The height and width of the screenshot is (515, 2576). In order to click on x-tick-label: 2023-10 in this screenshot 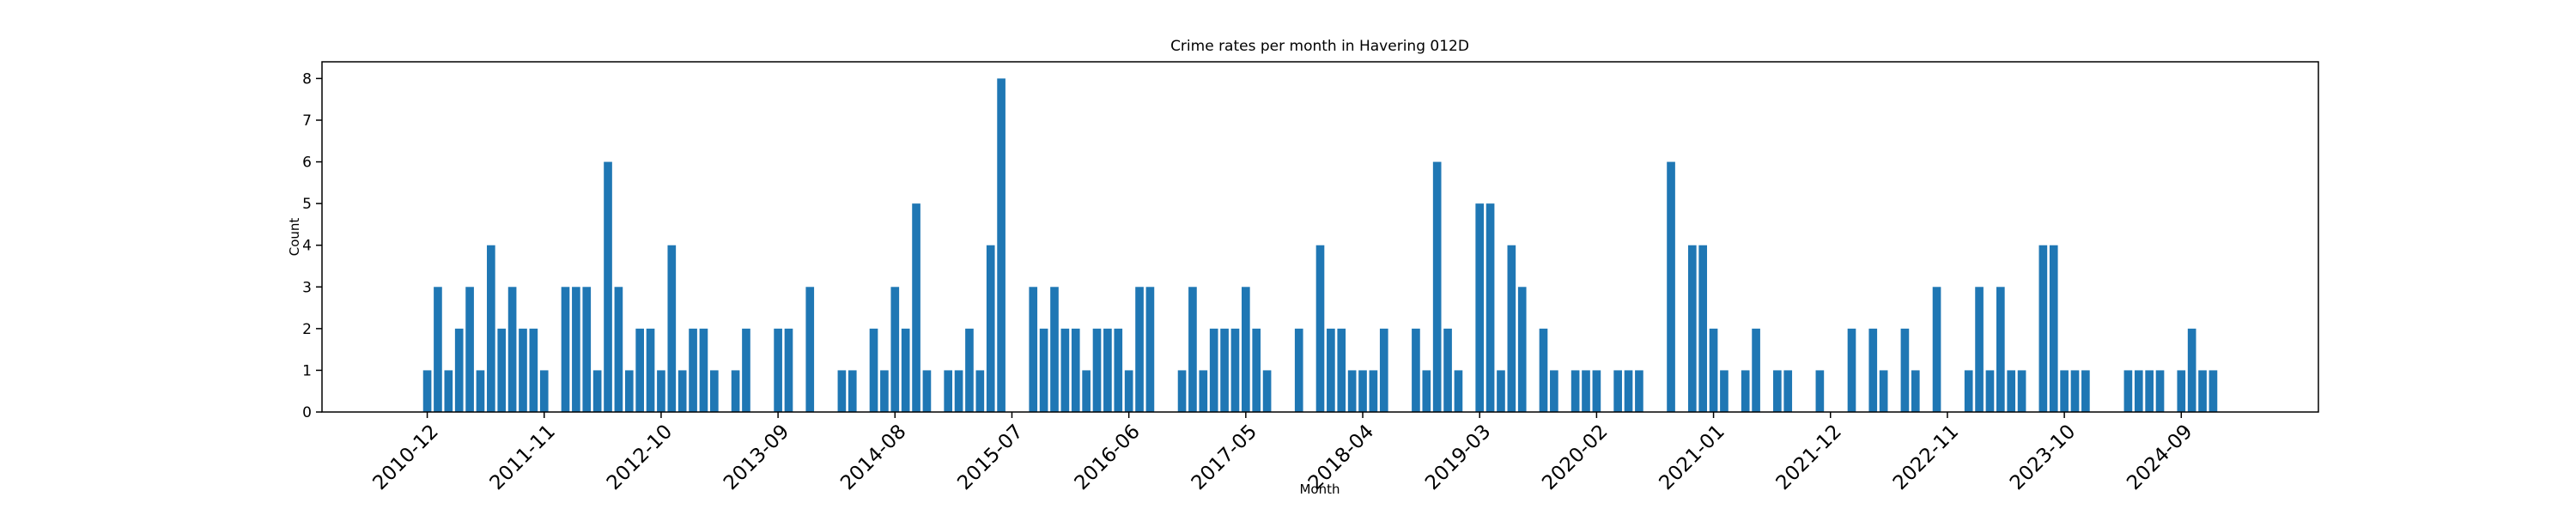, I will do `click(2043, 457)`.